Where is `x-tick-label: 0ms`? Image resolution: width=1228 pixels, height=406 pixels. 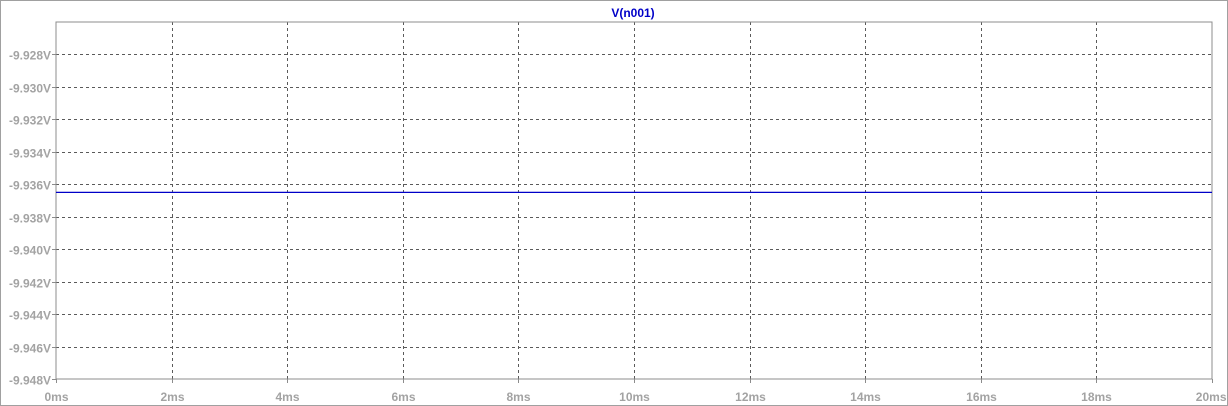
x-tick-label: 0ms is located at coordinates (56, 397).